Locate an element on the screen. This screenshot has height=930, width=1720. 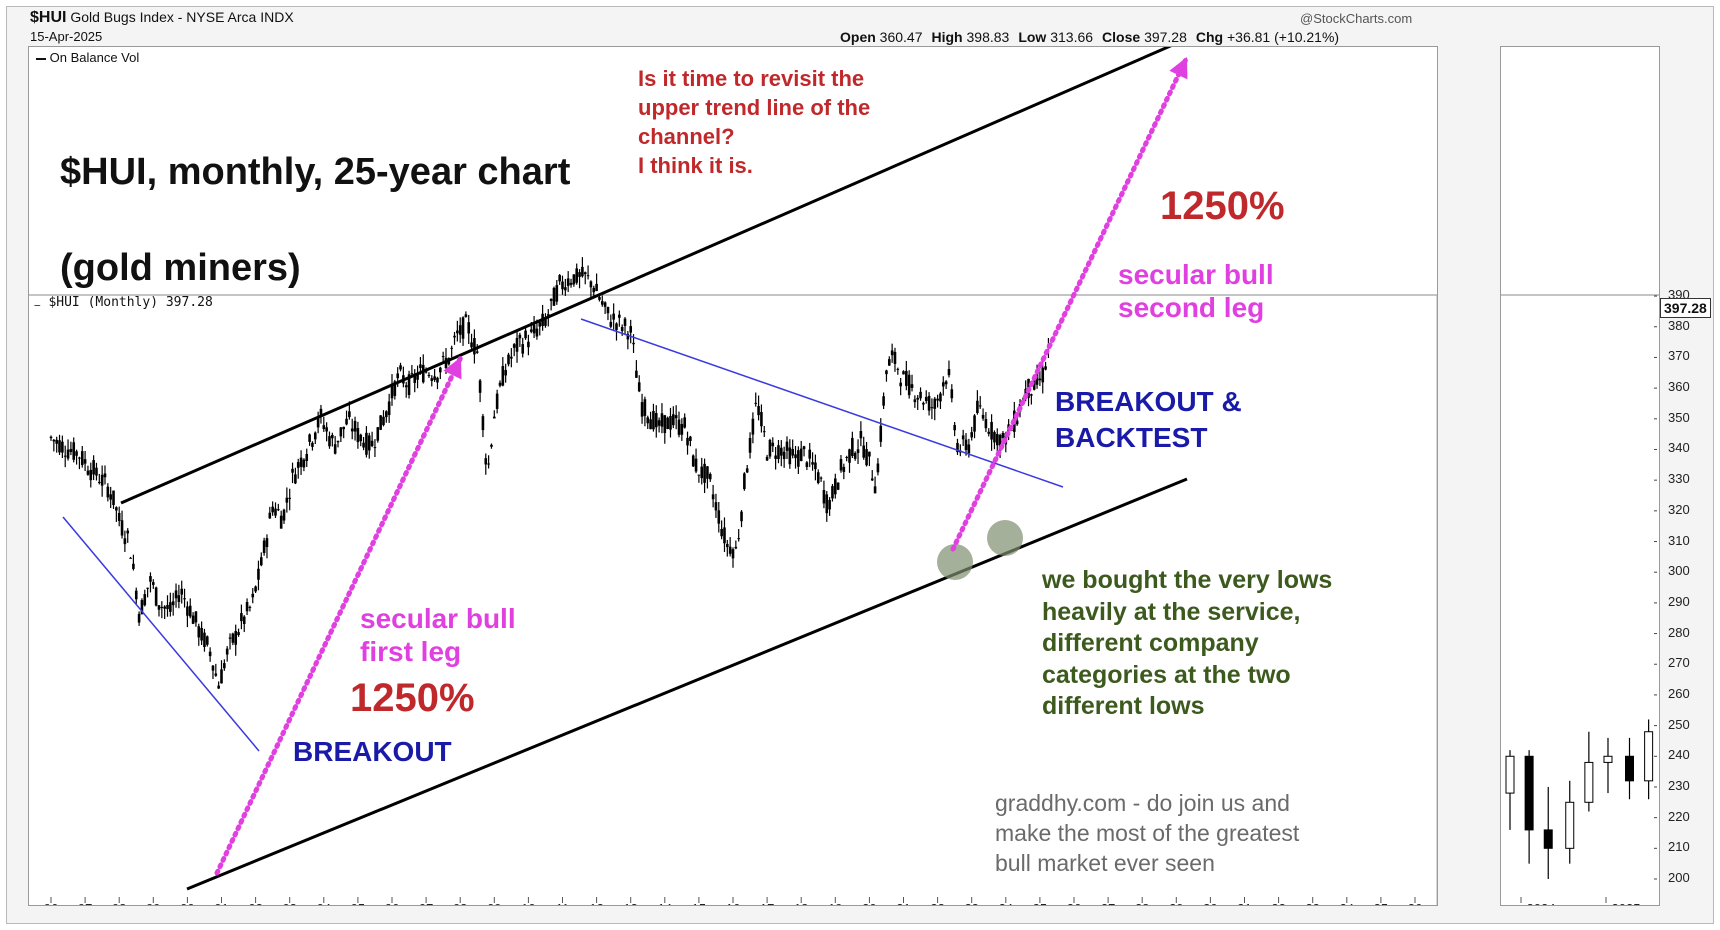
series-legend: ⚊ $HUI (Monthly) 397.28 is located at coordinates (123, 302).